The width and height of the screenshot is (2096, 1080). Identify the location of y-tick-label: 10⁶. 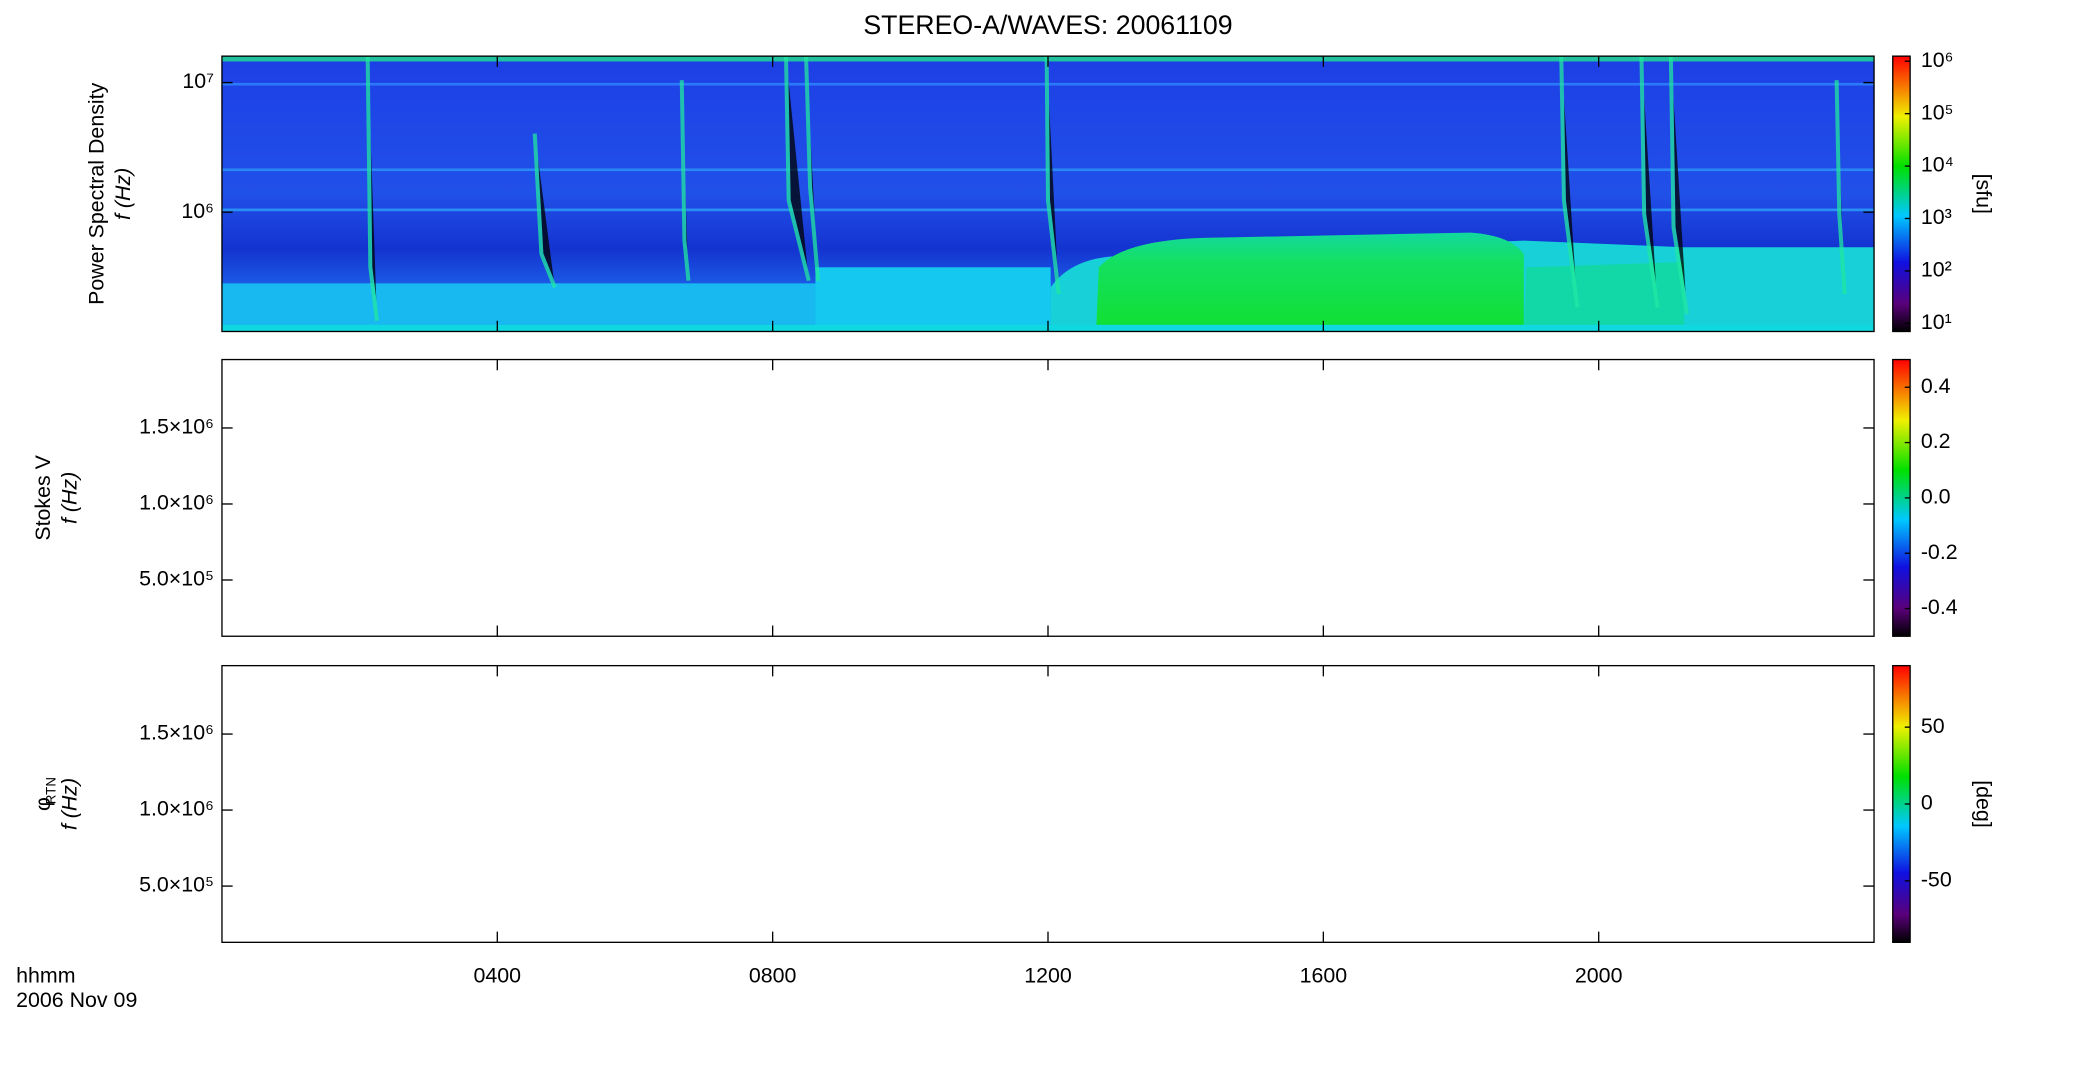
(197, 211).